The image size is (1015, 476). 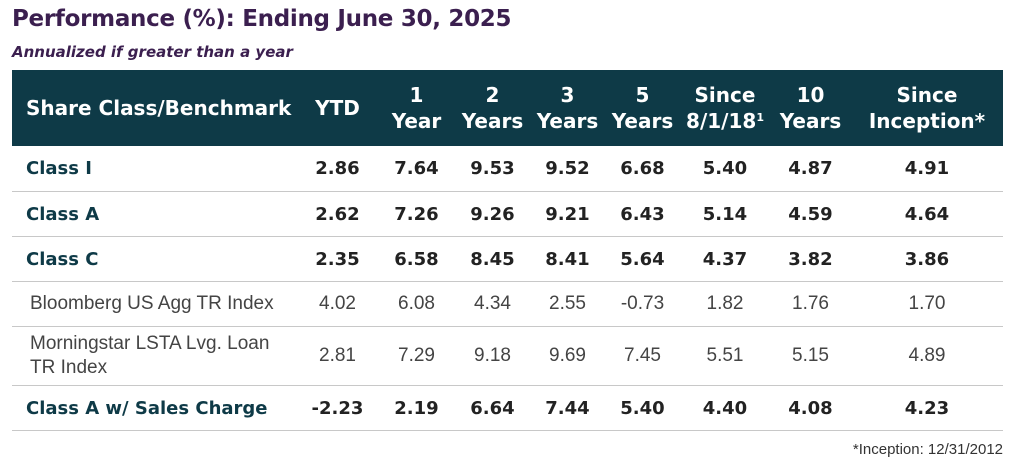 What do you see at coordinates (416, 169) in the screenshot?
I see `cell-1-year: 7.64` at bounding box center [416, 169].